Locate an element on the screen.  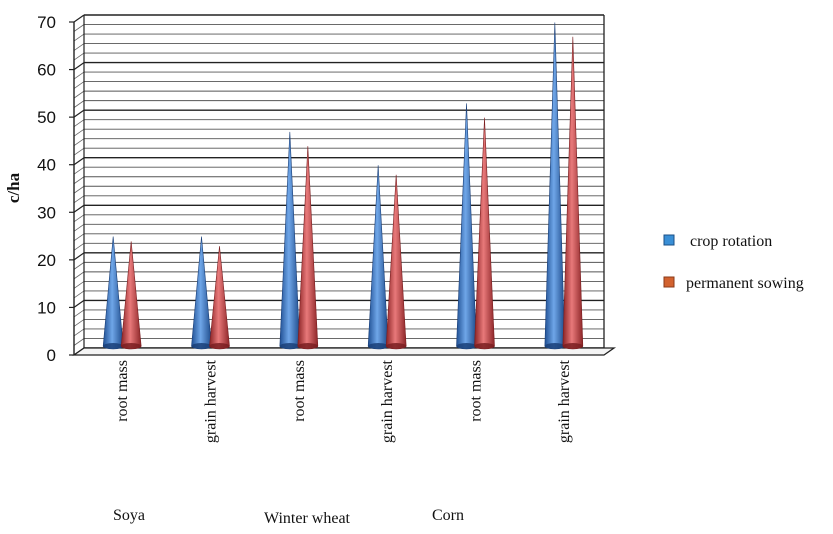
legend: crop rotation permanent sowing is located at coordinates (733, 262).